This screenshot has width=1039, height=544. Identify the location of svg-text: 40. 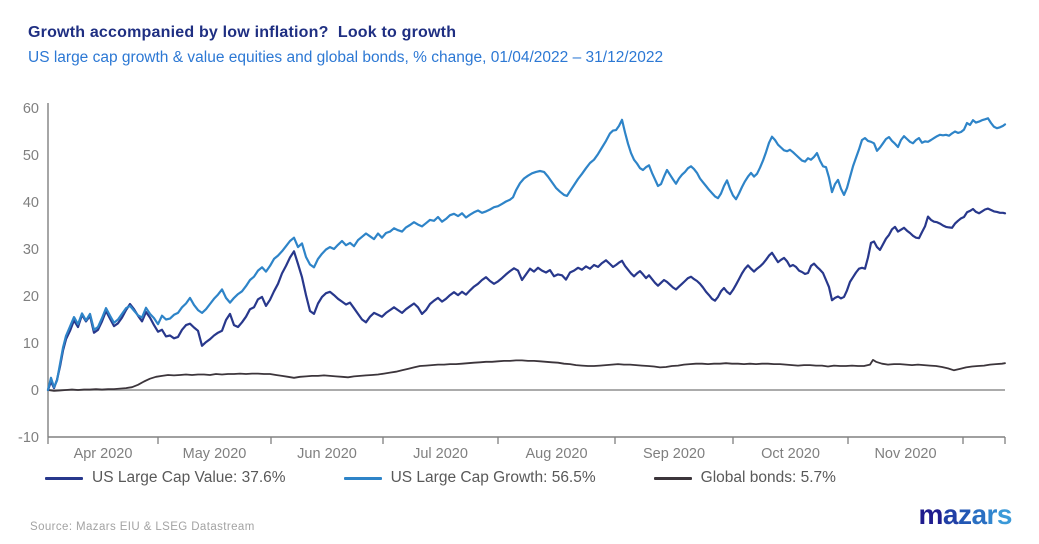
(31, 203).